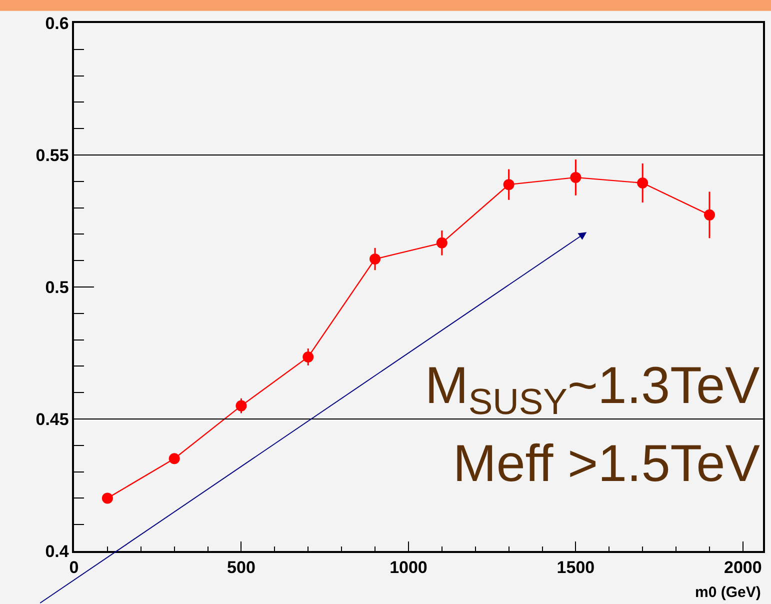 The height and width of the screenshot is (604, 771). I want to click on y-tick-label: 0.6, so click(57, 23).